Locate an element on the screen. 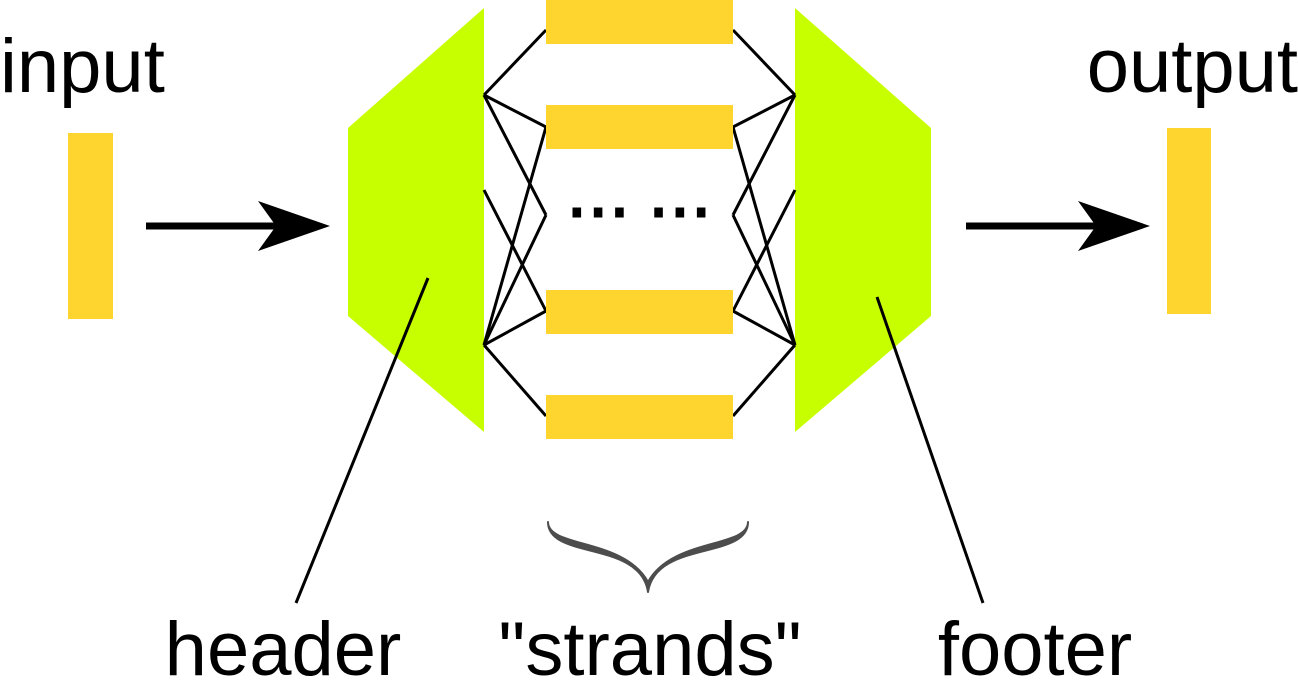 Image resolution: width=1298 pixels, height=681 pixels. footer-label: footer is located at coordinates (1035, 644).